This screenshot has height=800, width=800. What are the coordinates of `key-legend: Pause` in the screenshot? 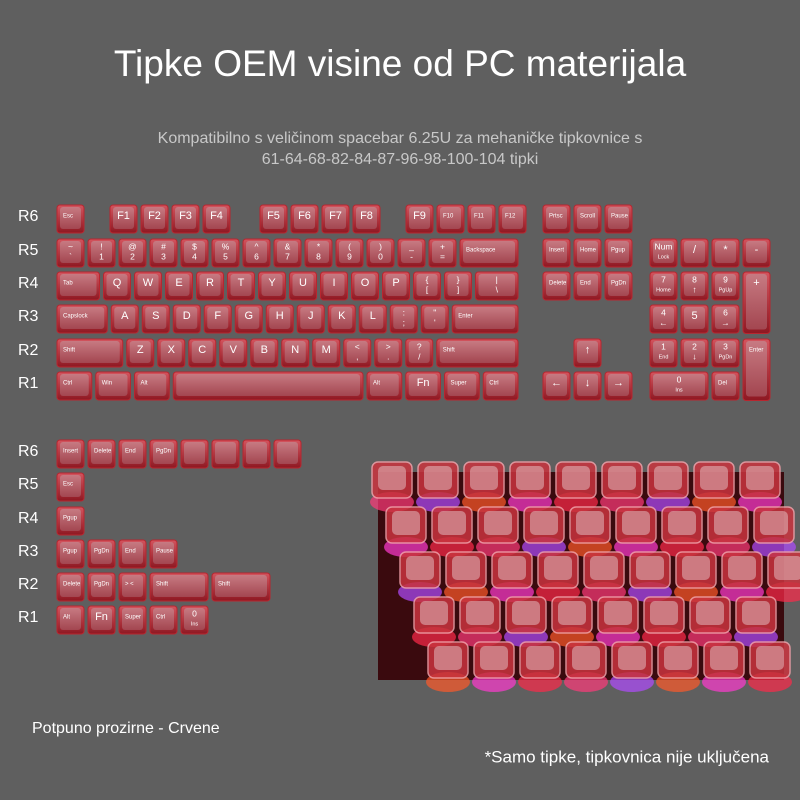 It's located at (620, 217).